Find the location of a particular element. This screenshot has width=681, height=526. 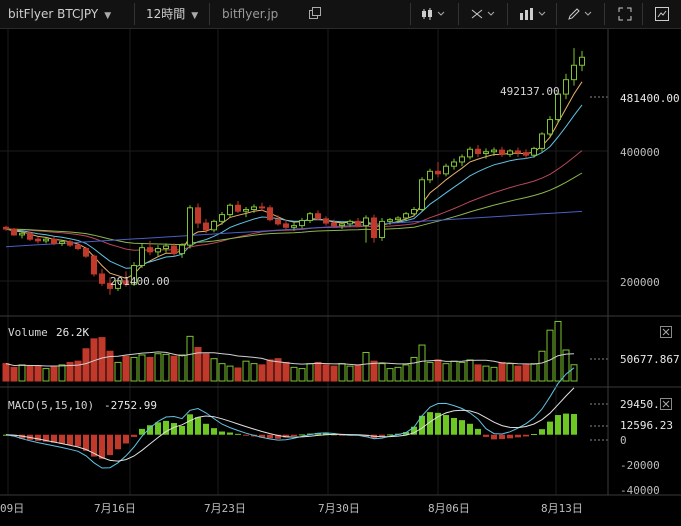

time-axis: 09日 7月16日 7月23日 7月30日 8月06日 8月13日 is located at coordinates (291, 508).